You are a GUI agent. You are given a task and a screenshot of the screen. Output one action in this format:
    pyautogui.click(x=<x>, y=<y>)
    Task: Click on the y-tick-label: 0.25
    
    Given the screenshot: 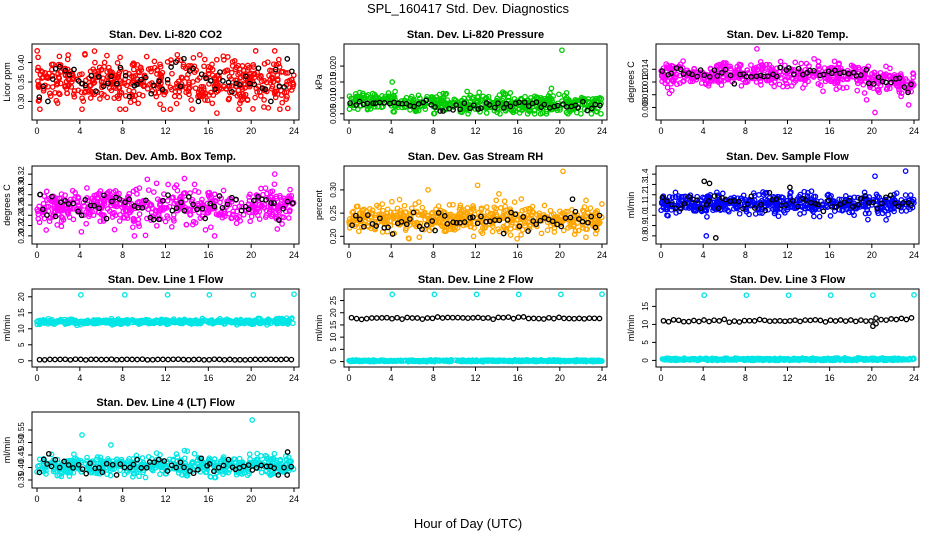 What is the action you would take?
    pyautogui.click(x=333, y=213)
    